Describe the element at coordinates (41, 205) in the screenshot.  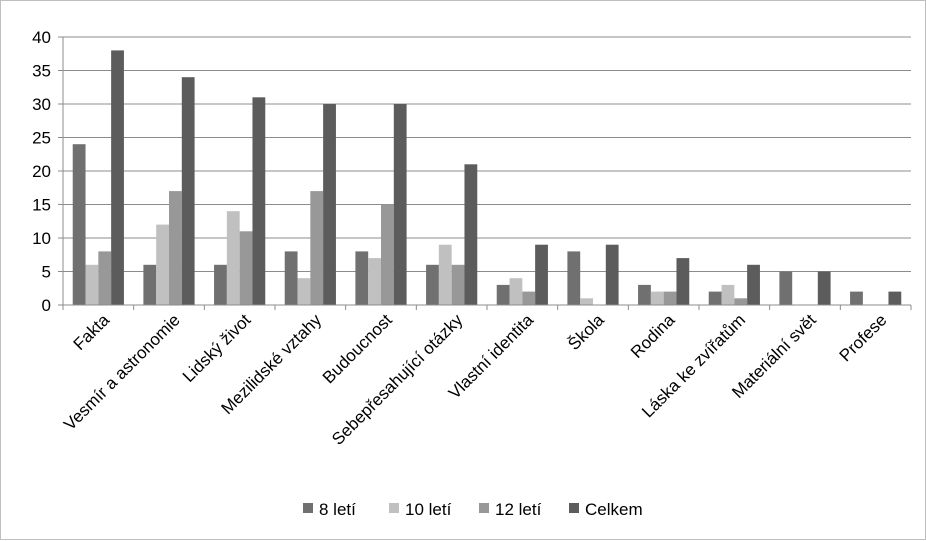
I see `y-tick-label: 15` at that location.